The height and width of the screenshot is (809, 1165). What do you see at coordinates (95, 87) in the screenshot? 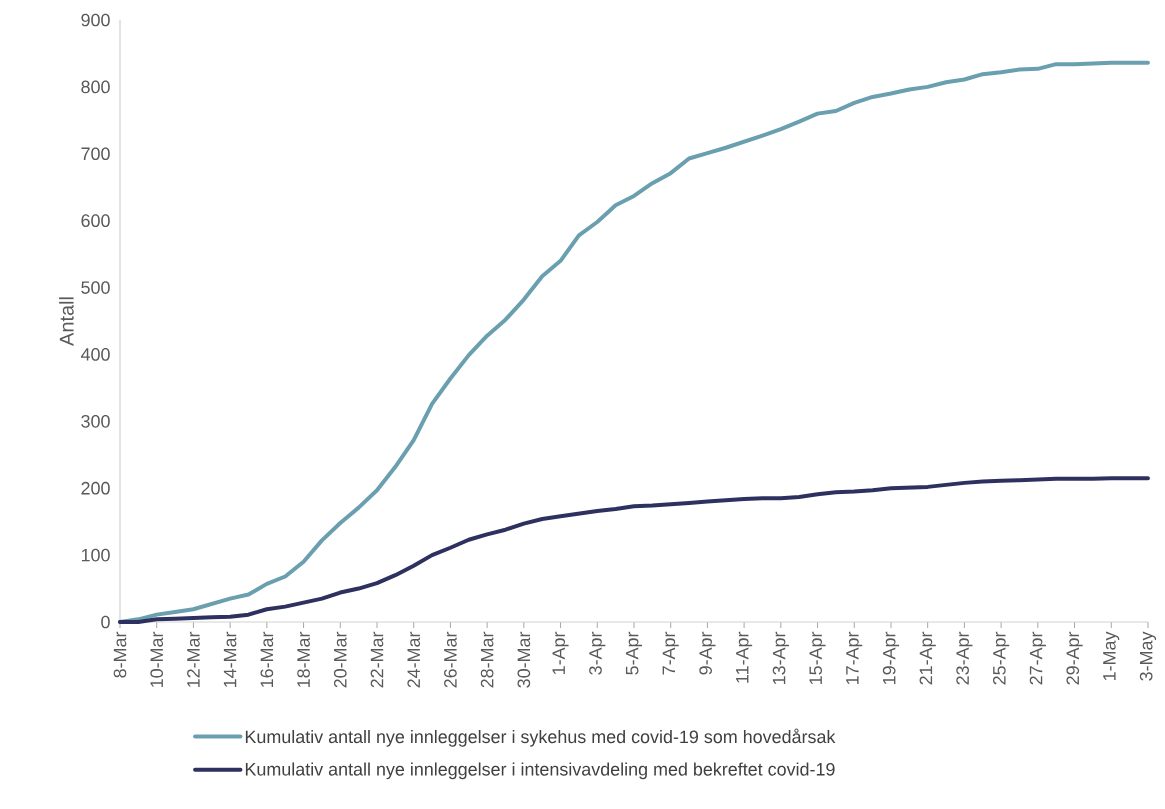
I see `y-tick-label: 800` at bounding box center [95, 87].